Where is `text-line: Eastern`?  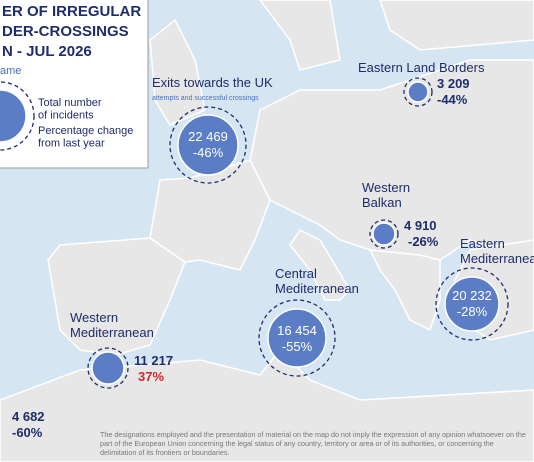
text-line: Eastern is located at coordinates (482, 243).